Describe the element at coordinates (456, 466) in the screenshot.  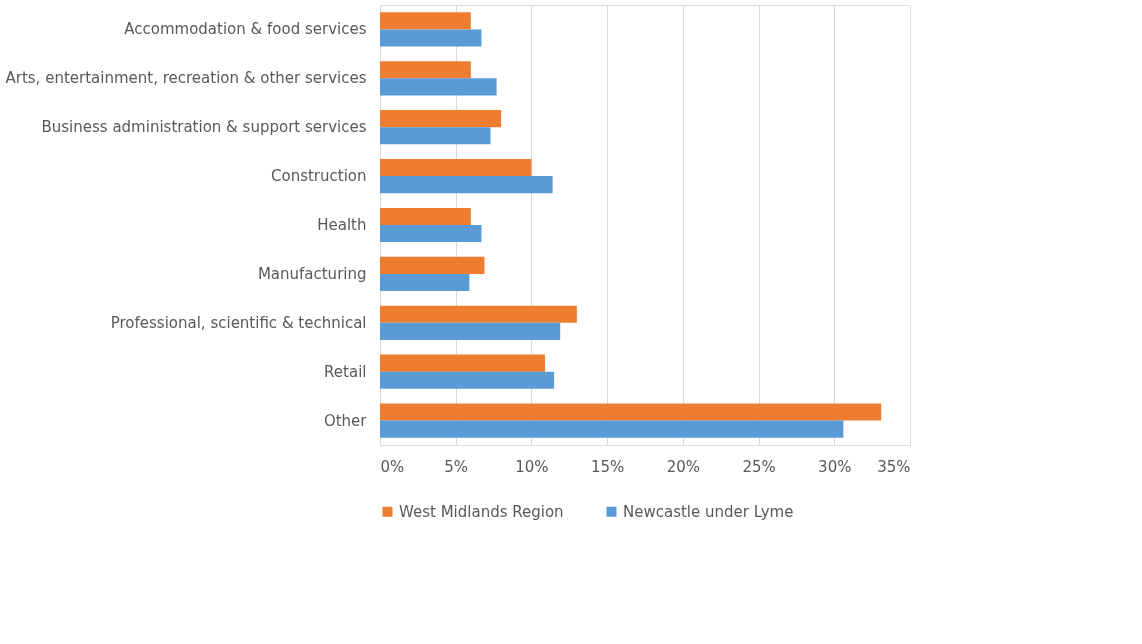
I see `x-tick-label: 5%` at that location.